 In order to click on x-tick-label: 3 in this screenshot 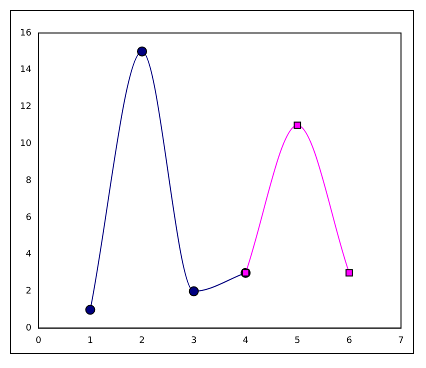, I will do `click(193, 341)`.